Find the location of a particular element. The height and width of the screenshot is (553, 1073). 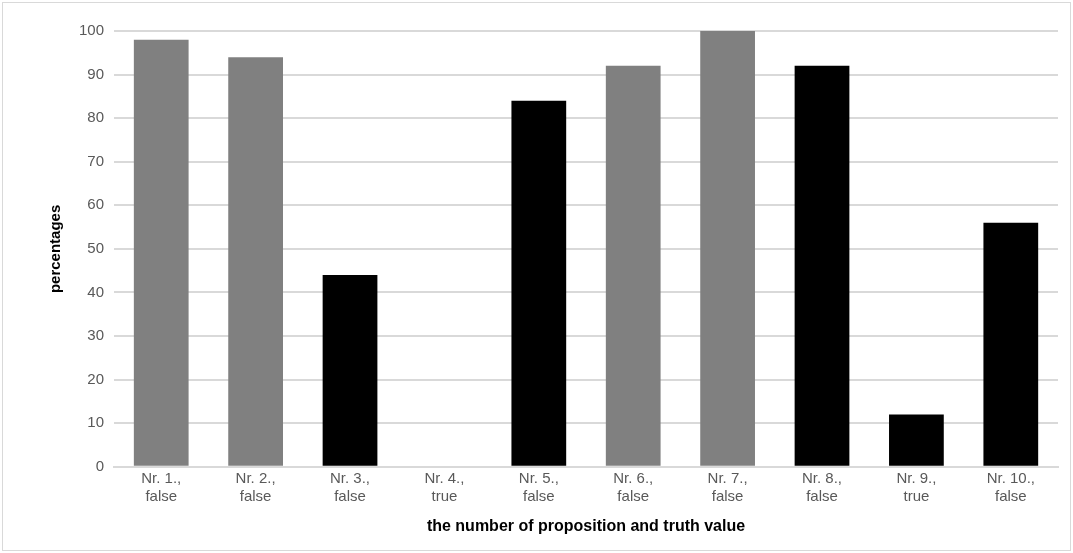

x-tick-label: Nr. 10., false is located at coordinates (1010, 486).